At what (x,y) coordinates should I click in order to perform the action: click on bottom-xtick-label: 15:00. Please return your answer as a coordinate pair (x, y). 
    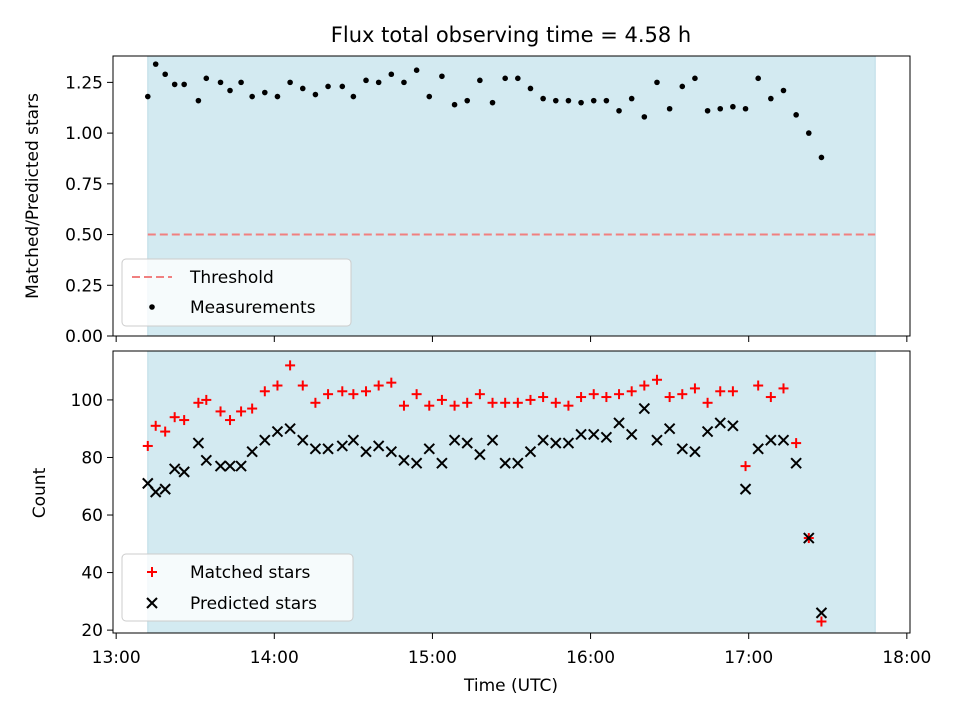
    Looking at the image, I should click on (432, 658).